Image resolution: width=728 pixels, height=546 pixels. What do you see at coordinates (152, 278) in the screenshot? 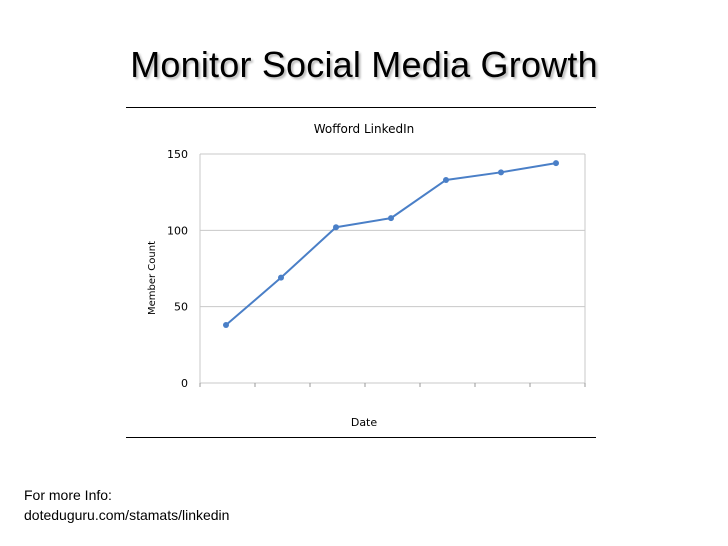
I see `y-axis-label: Member Count` at bounding box center [152, 278].